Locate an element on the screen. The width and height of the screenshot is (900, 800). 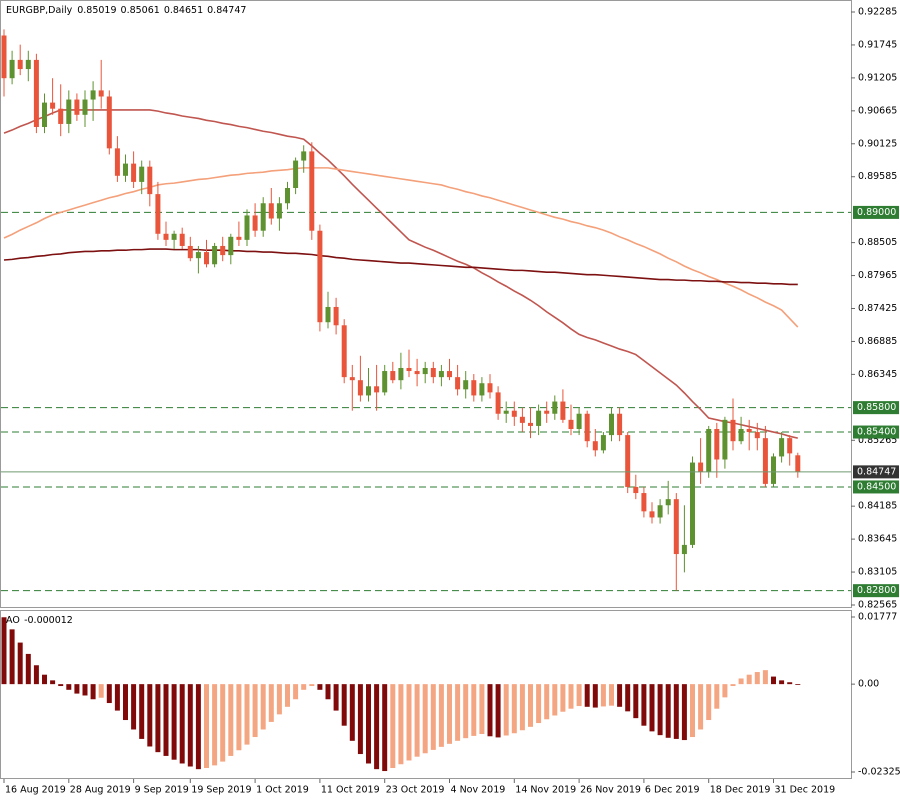
y-tick-label: 0.92285 is located at coordinates (877, 12).